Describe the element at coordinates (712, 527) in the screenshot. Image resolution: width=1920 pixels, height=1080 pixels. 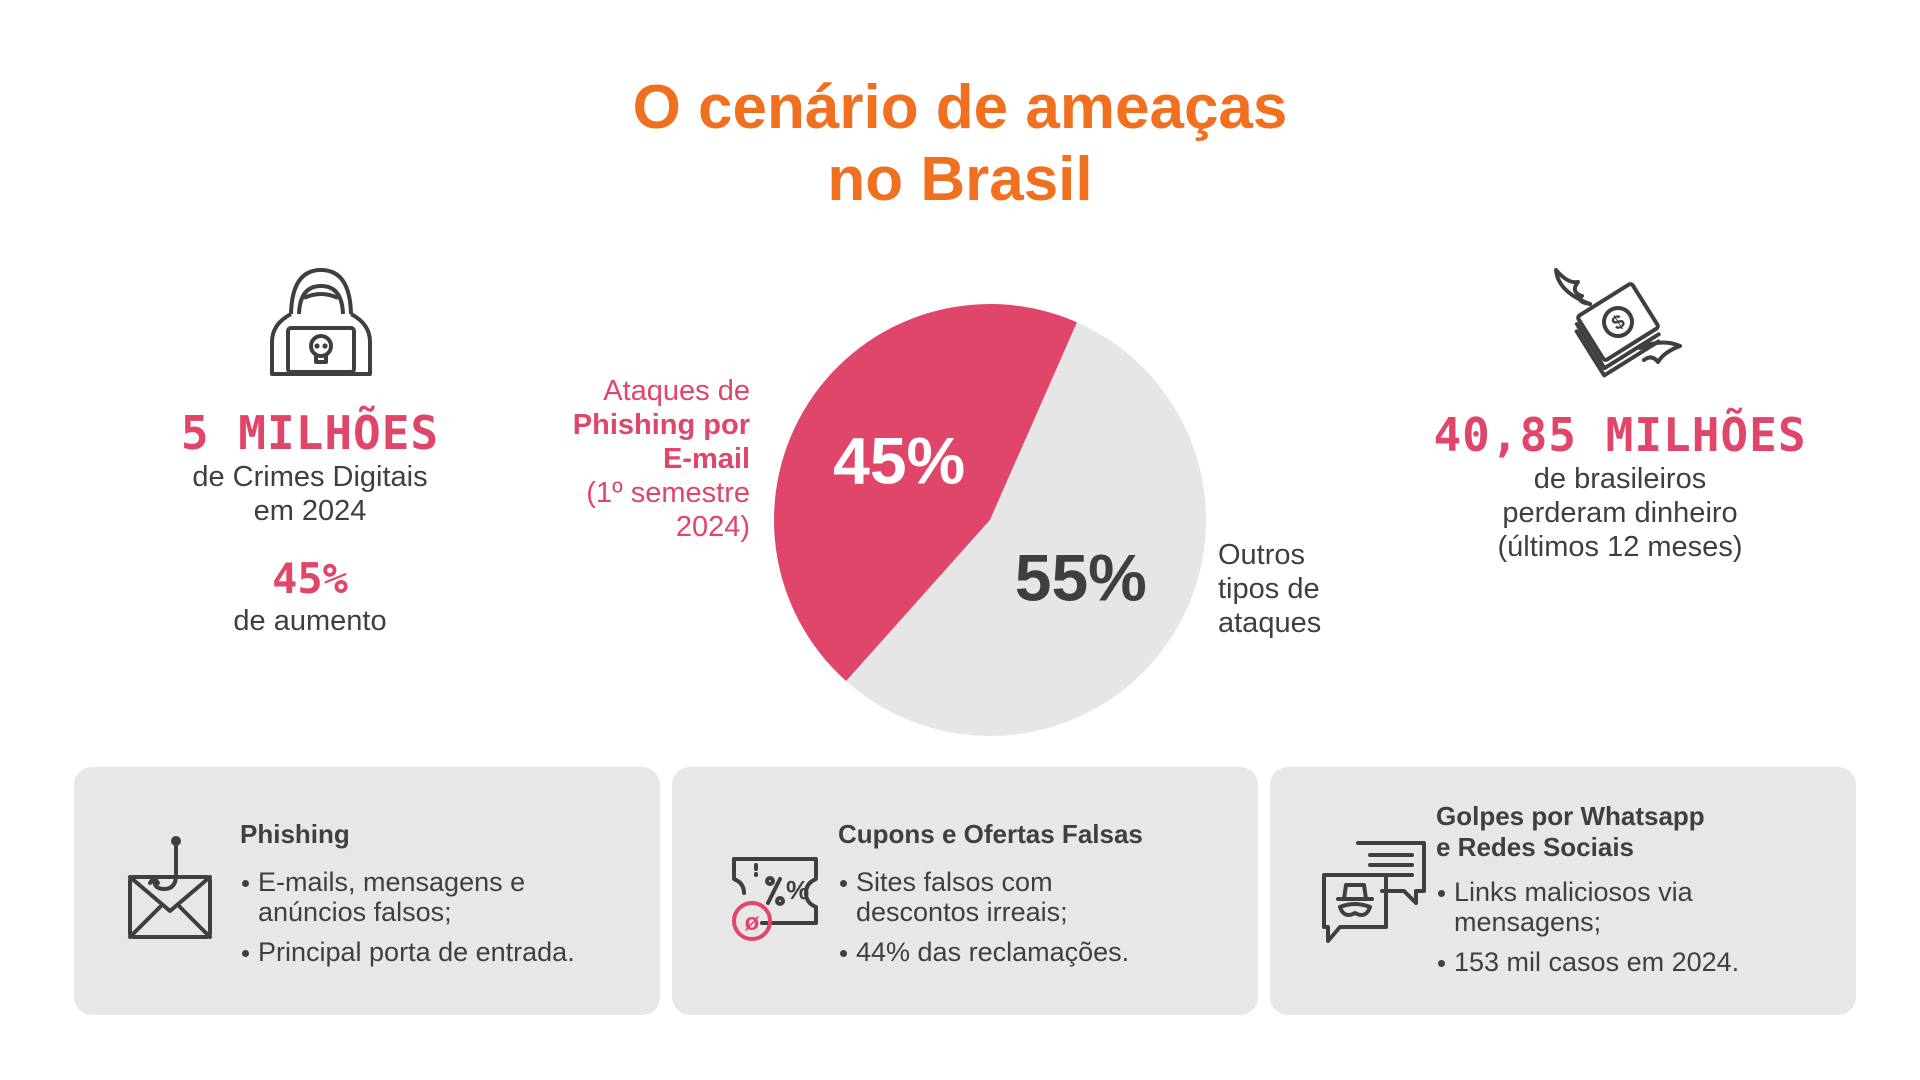
I see `phishing-label-line5: 2024)` at that location.